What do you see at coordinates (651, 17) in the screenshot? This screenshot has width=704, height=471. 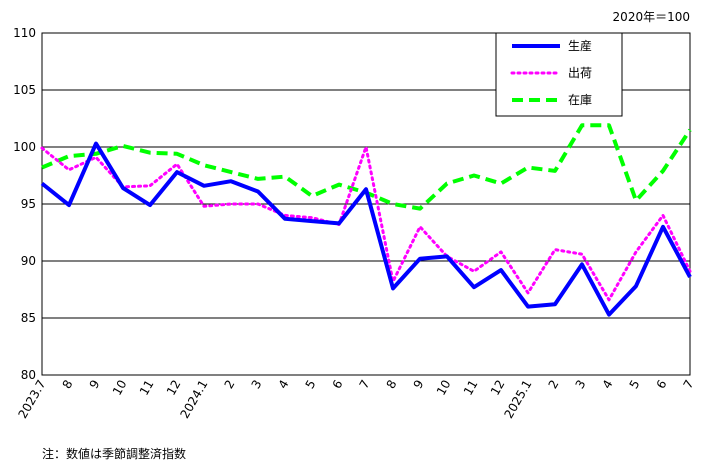 I see `unit-label: 2020年＝100` at bounding box center [651, 17].